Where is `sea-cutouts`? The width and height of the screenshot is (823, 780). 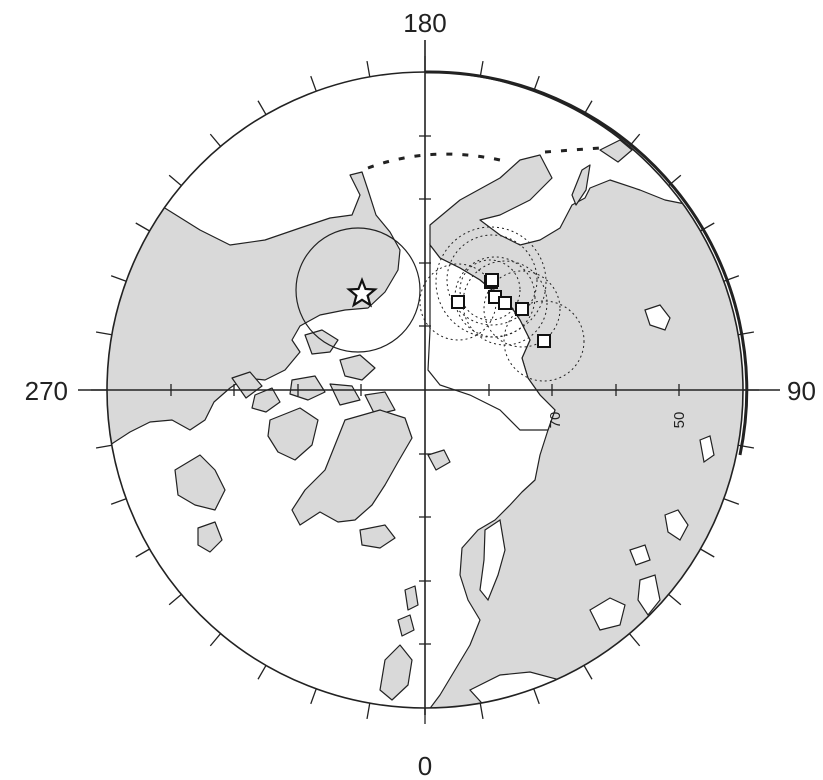 sea-cutouts is located at coordinates (491, 337).